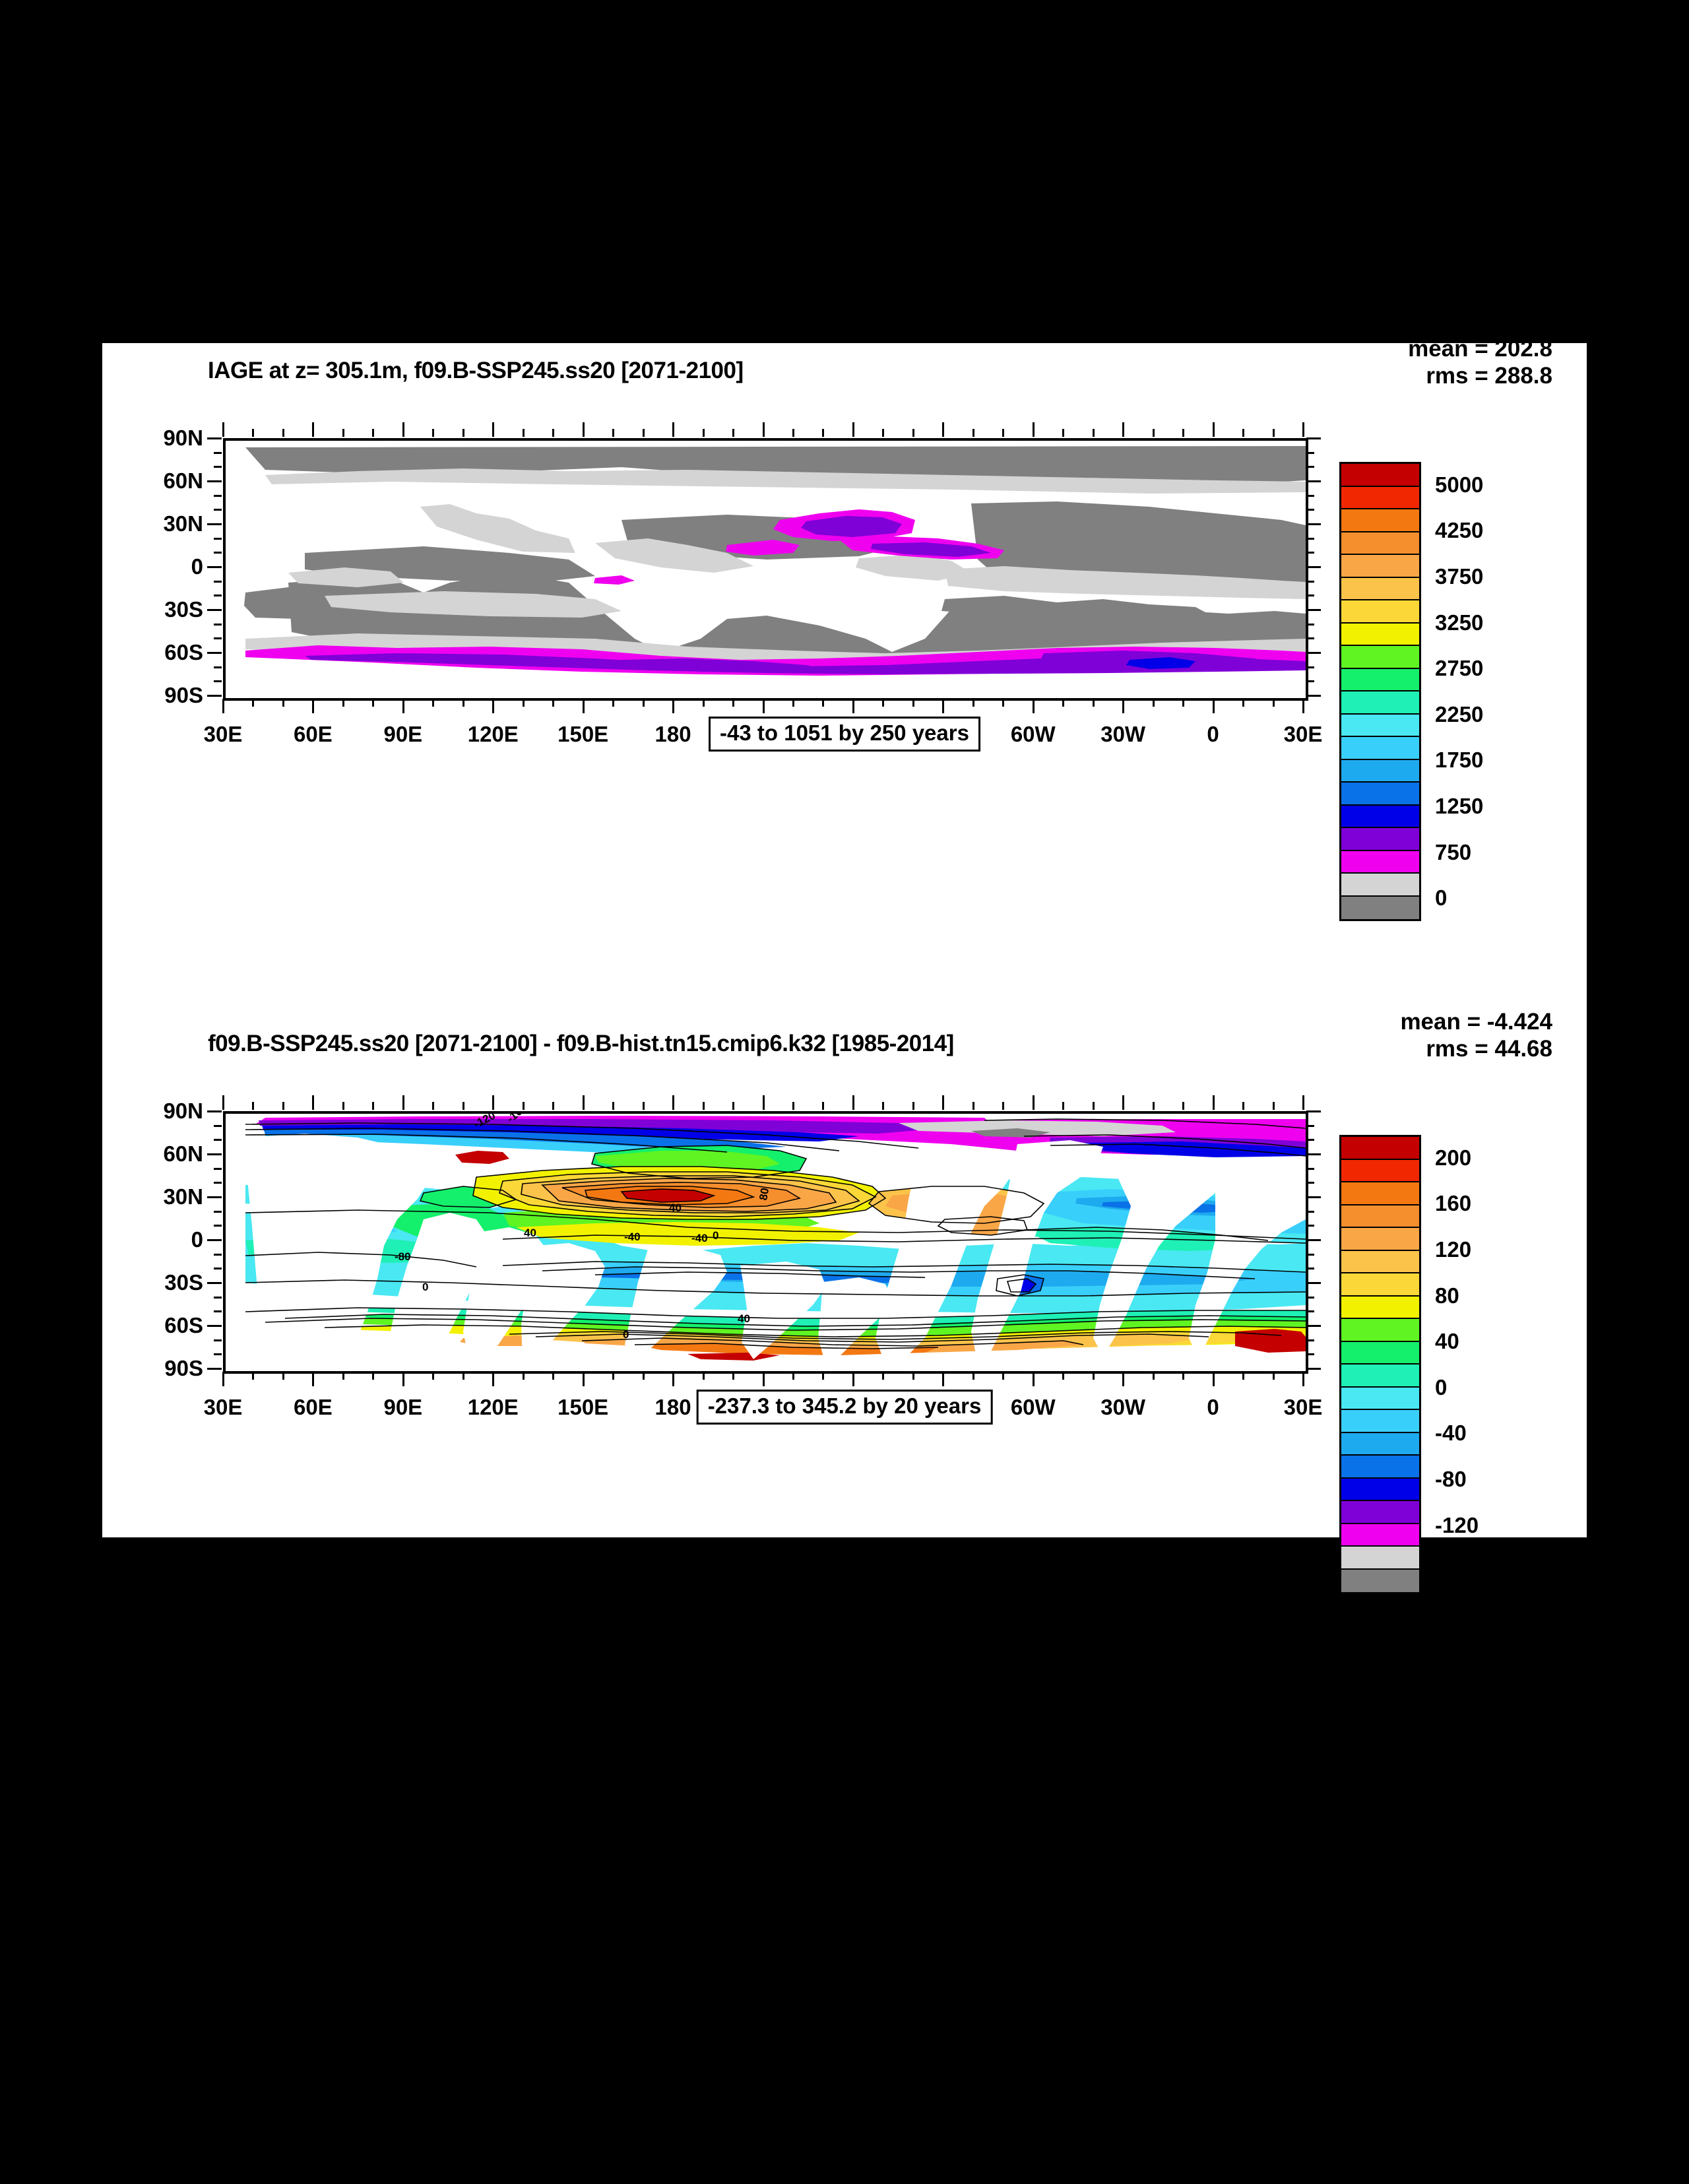 The image size is (1689, 2184). What do you see at coordinates (1441, 1386) in the screenshot?
I see `colorbar-tick-label: 0` at bounding box center [1441, 1386].